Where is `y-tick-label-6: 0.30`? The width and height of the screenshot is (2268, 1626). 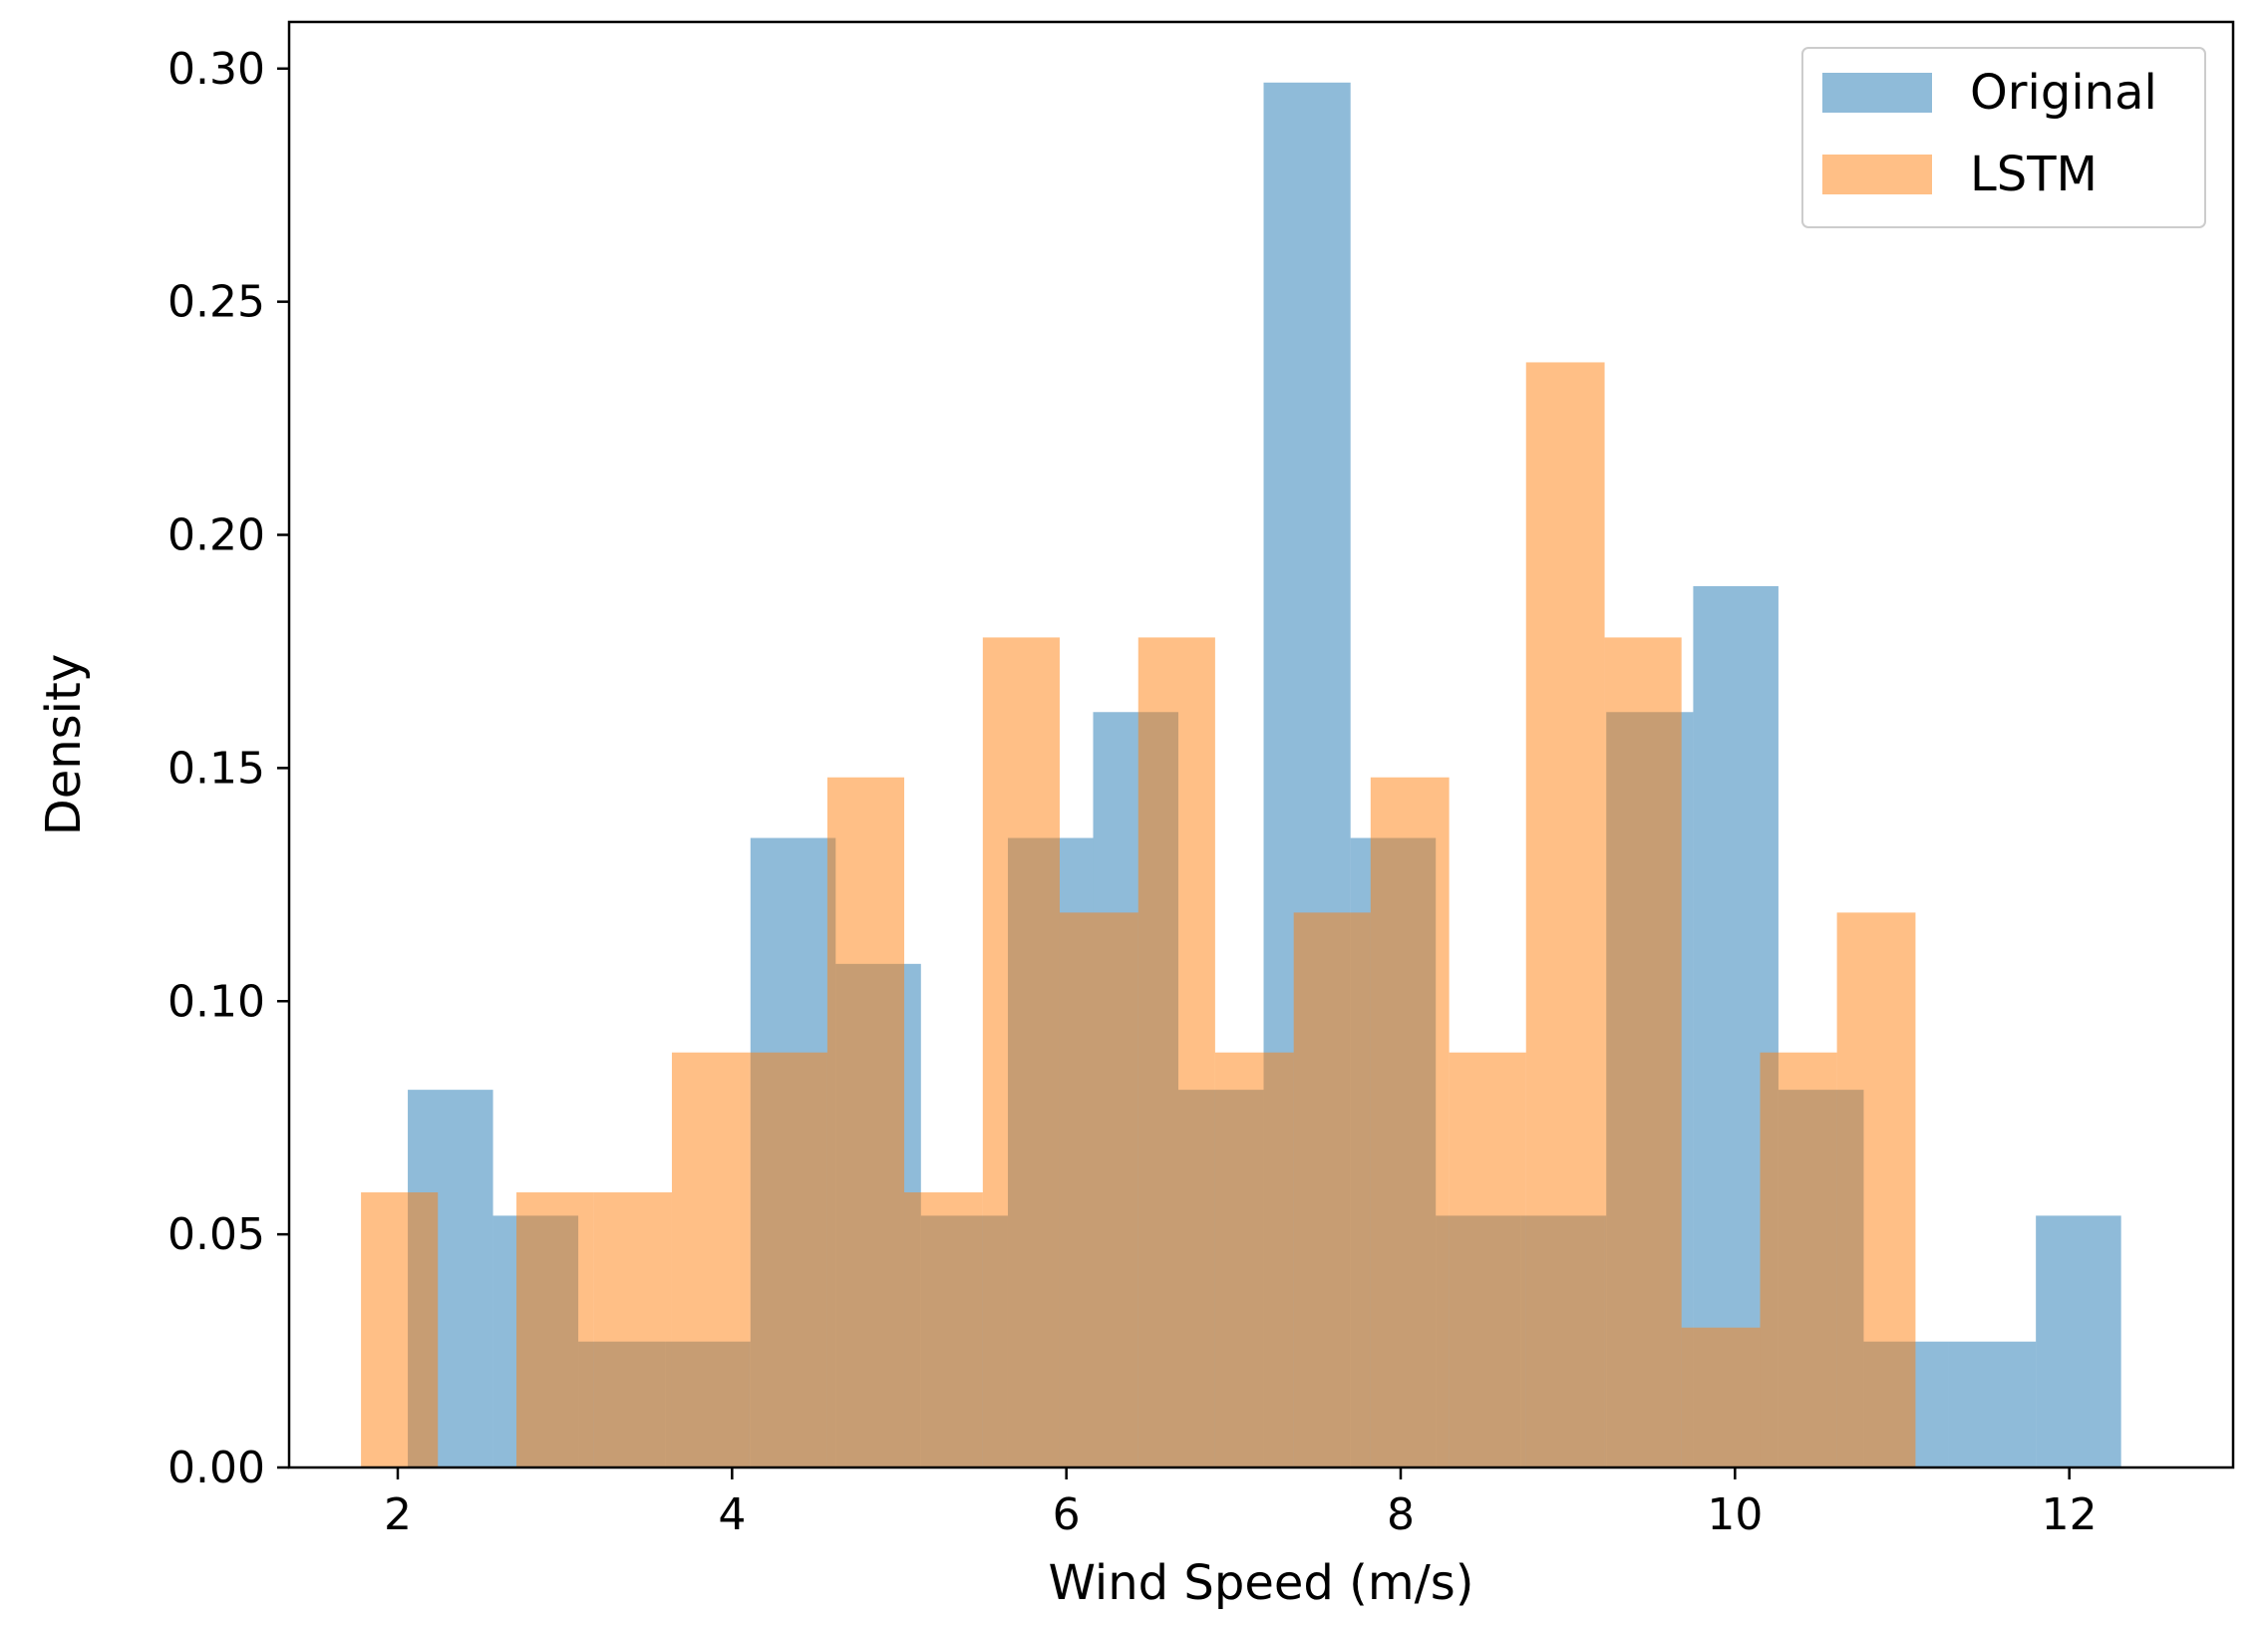 y-tick-label-6: 0.30 is located at coordinates (216, 70).